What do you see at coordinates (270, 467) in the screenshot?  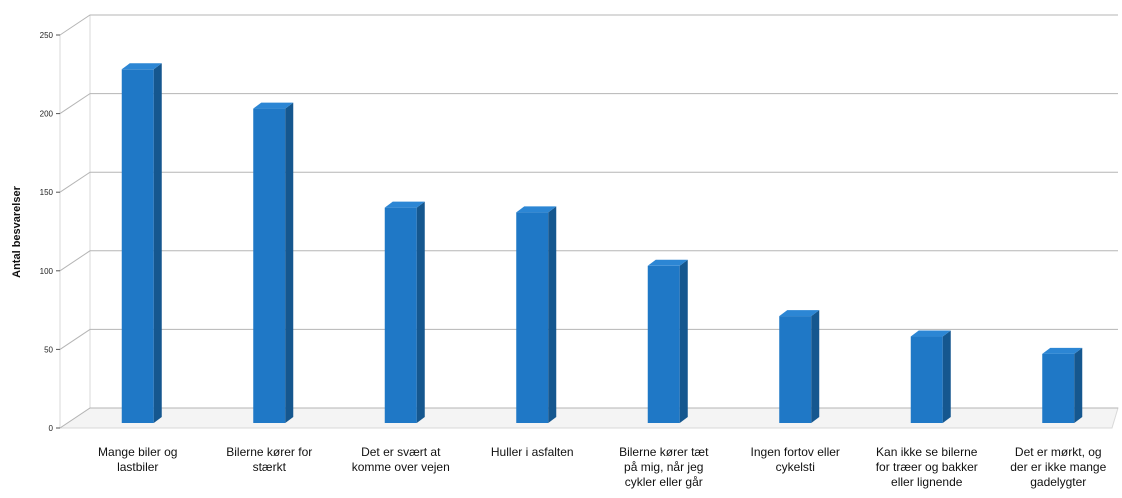 I see `x-category-label-line: stærkt` at bounding box center [270, 467].